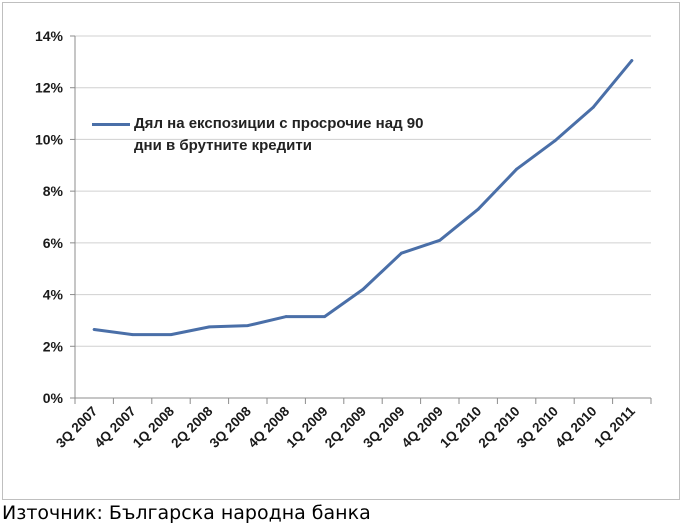  What do you see at coordinates (537, 427) in the screenshot?
I see `x-tick-label: 3Q 2010` at bounding box center [537, 427].